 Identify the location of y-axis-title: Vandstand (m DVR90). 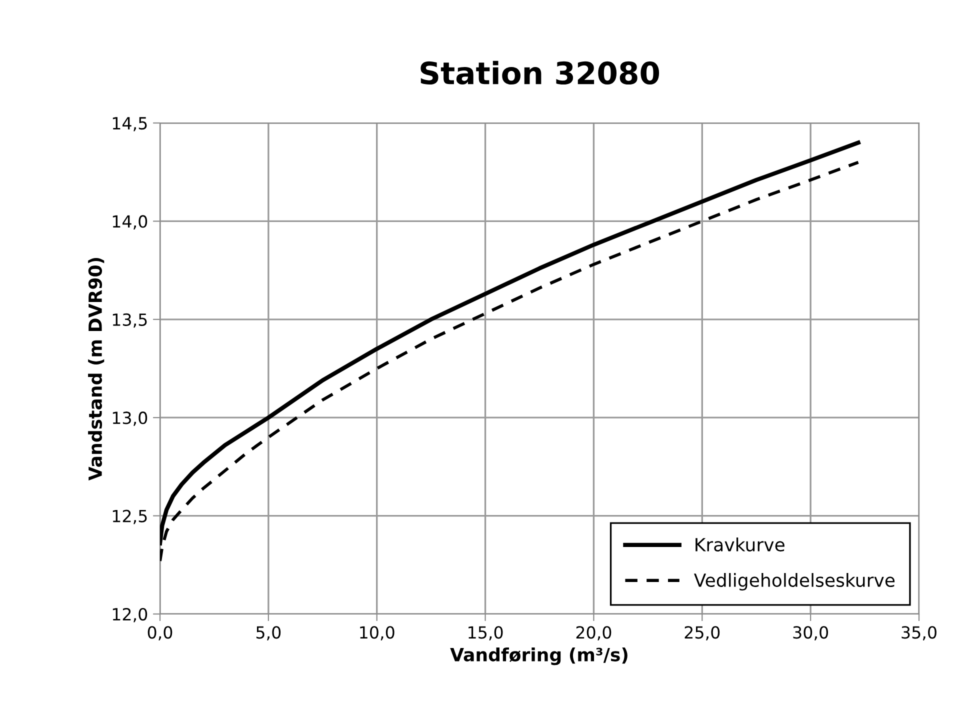
(96, 369).